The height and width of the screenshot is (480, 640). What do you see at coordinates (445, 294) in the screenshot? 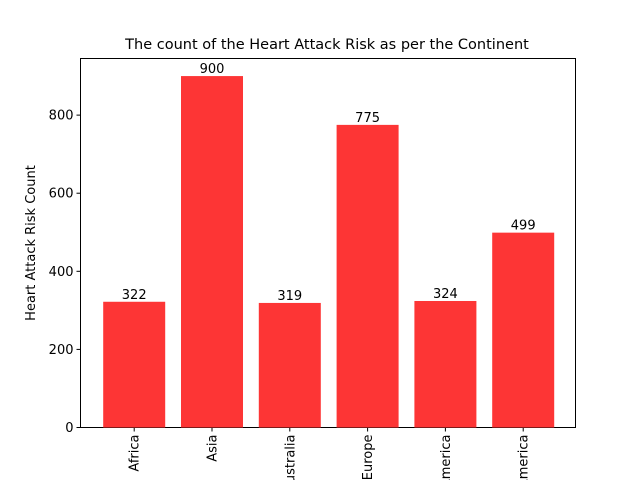
I see `data-label: 324` at bounding box center [445, 294].